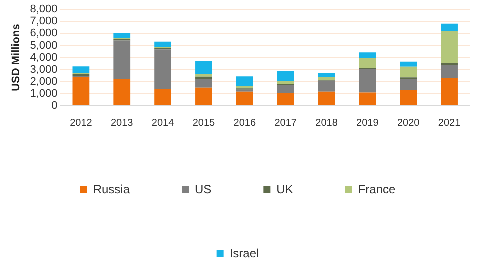 Image resolution: width=500 pixels, height=260 pixels. Describe the element at coordinates (408, 123) in the screenshot. I see `x-tick-label: 2020` at that location.